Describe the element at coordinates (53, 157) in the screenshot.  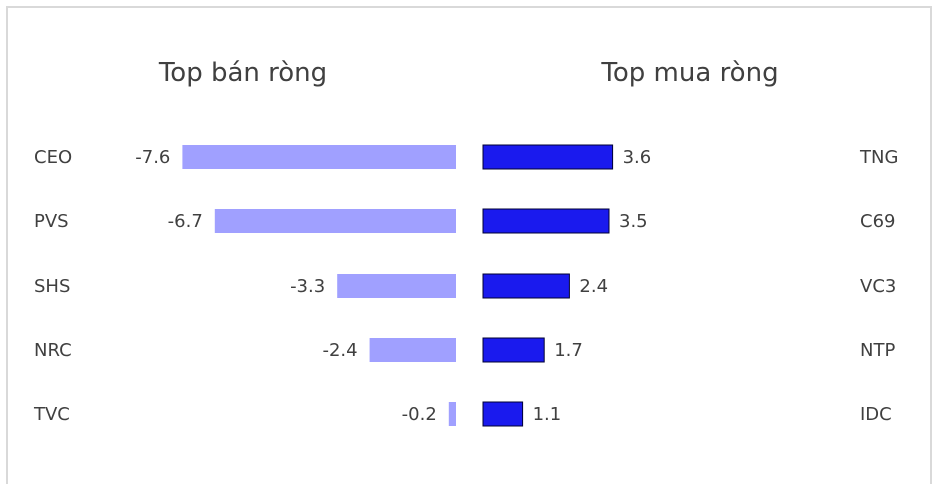
I see `sell-ticker-label: CEO` at that location.